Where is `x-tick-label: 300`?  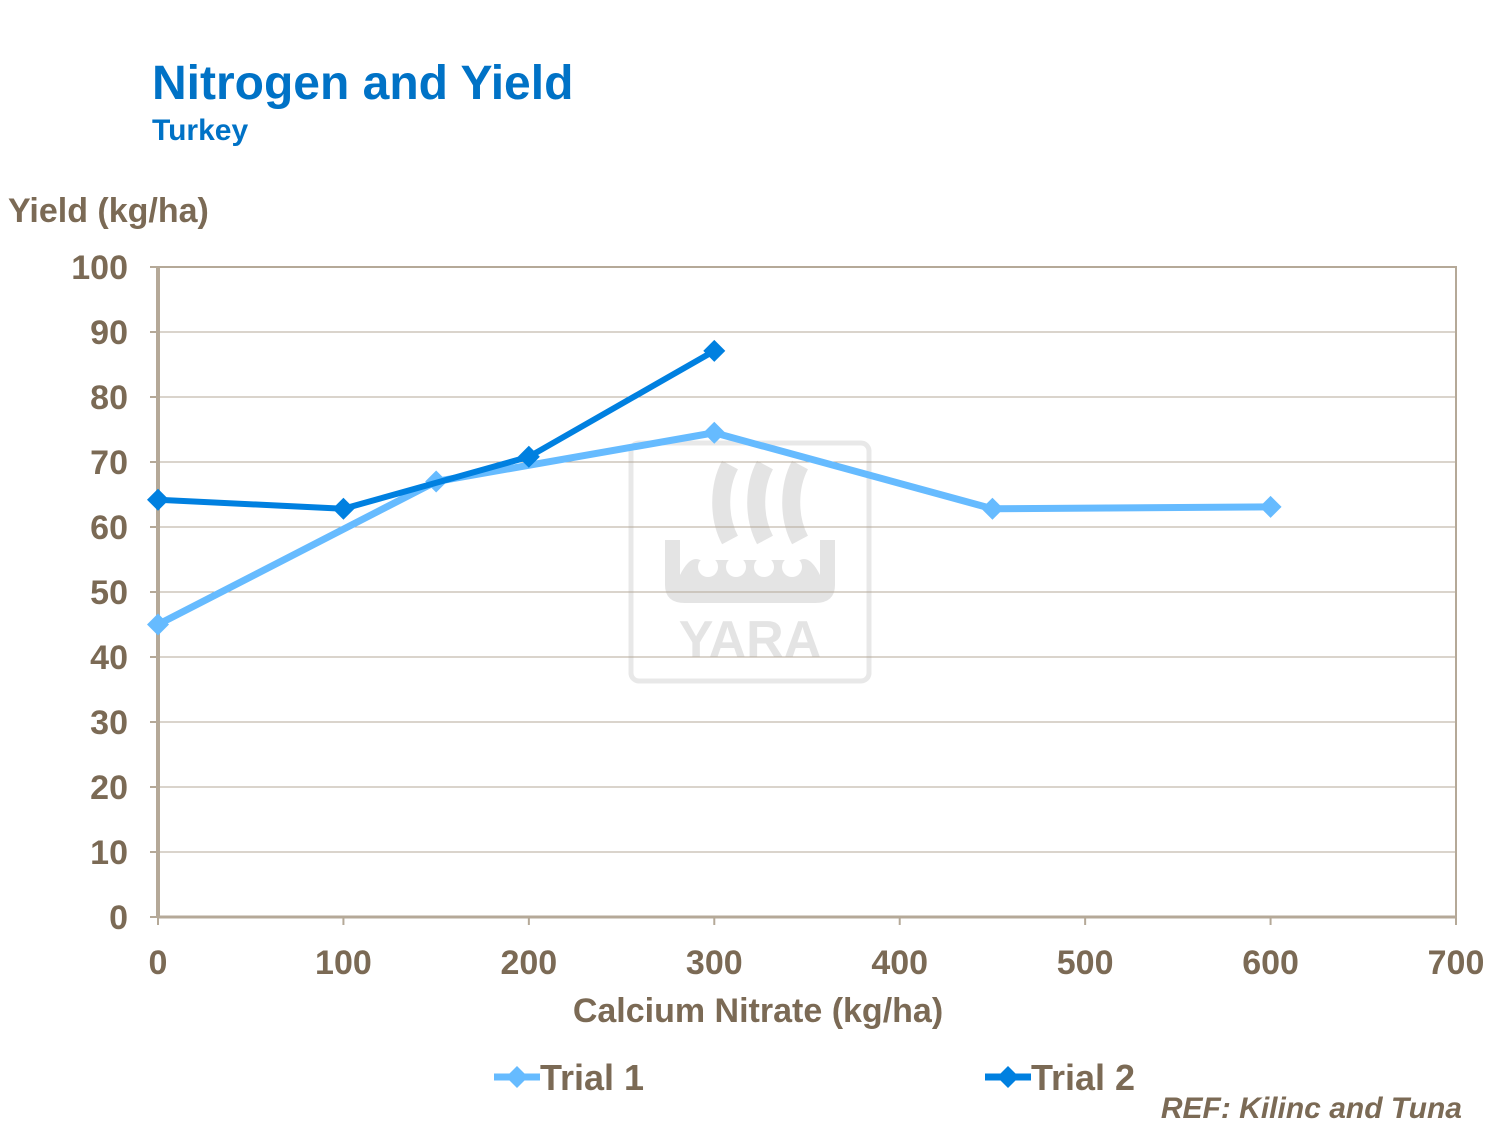 x-tick-label: 300 is located at coordinates (714, 963).